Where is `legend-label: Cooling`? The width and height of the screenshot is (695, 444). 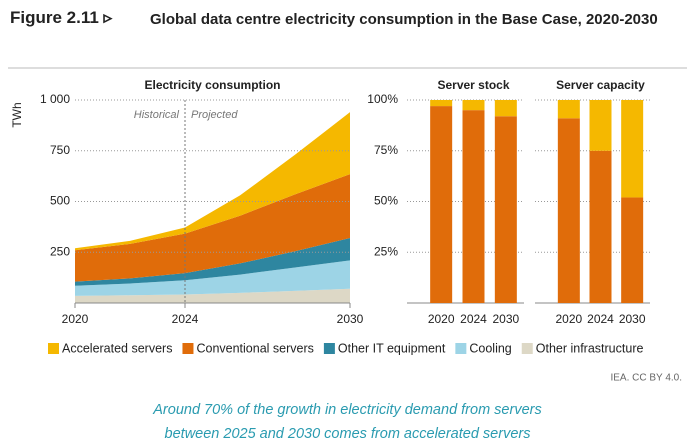 legend-label: Cooling is located at coordinates (490, 348).